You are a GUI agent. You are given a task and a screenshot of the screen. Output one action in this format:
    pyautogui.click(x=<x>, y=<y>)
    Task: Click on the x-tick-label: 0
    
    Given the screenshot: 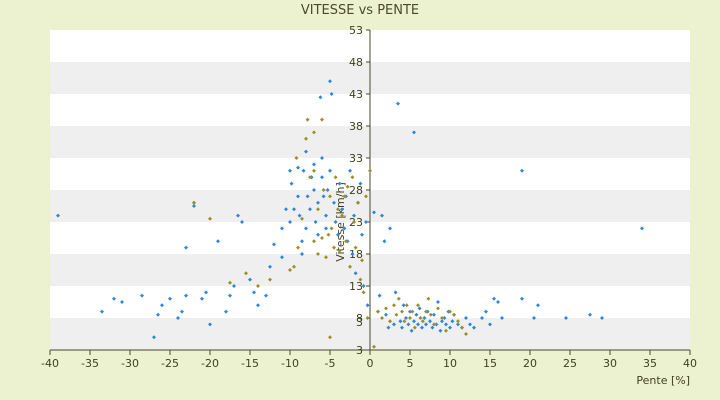 What is the action you would take?
    pyautogui.click(x=370, y=363)
    